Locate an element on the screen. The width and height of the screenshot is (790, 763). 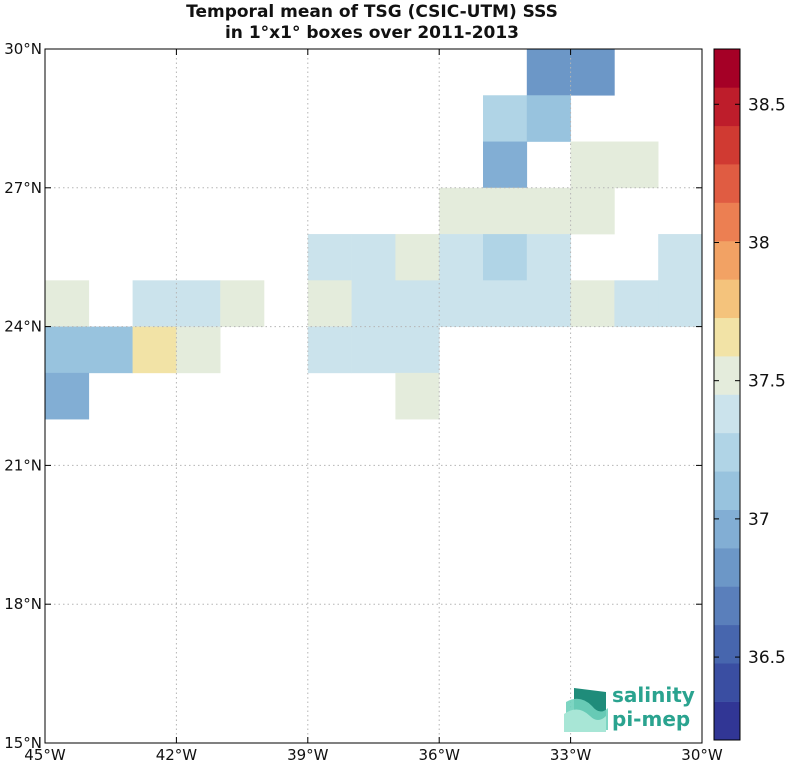
title-line-1: Temporal mean of TSG (CSIC-UTM) SSS is located at coordinates (372, 12).